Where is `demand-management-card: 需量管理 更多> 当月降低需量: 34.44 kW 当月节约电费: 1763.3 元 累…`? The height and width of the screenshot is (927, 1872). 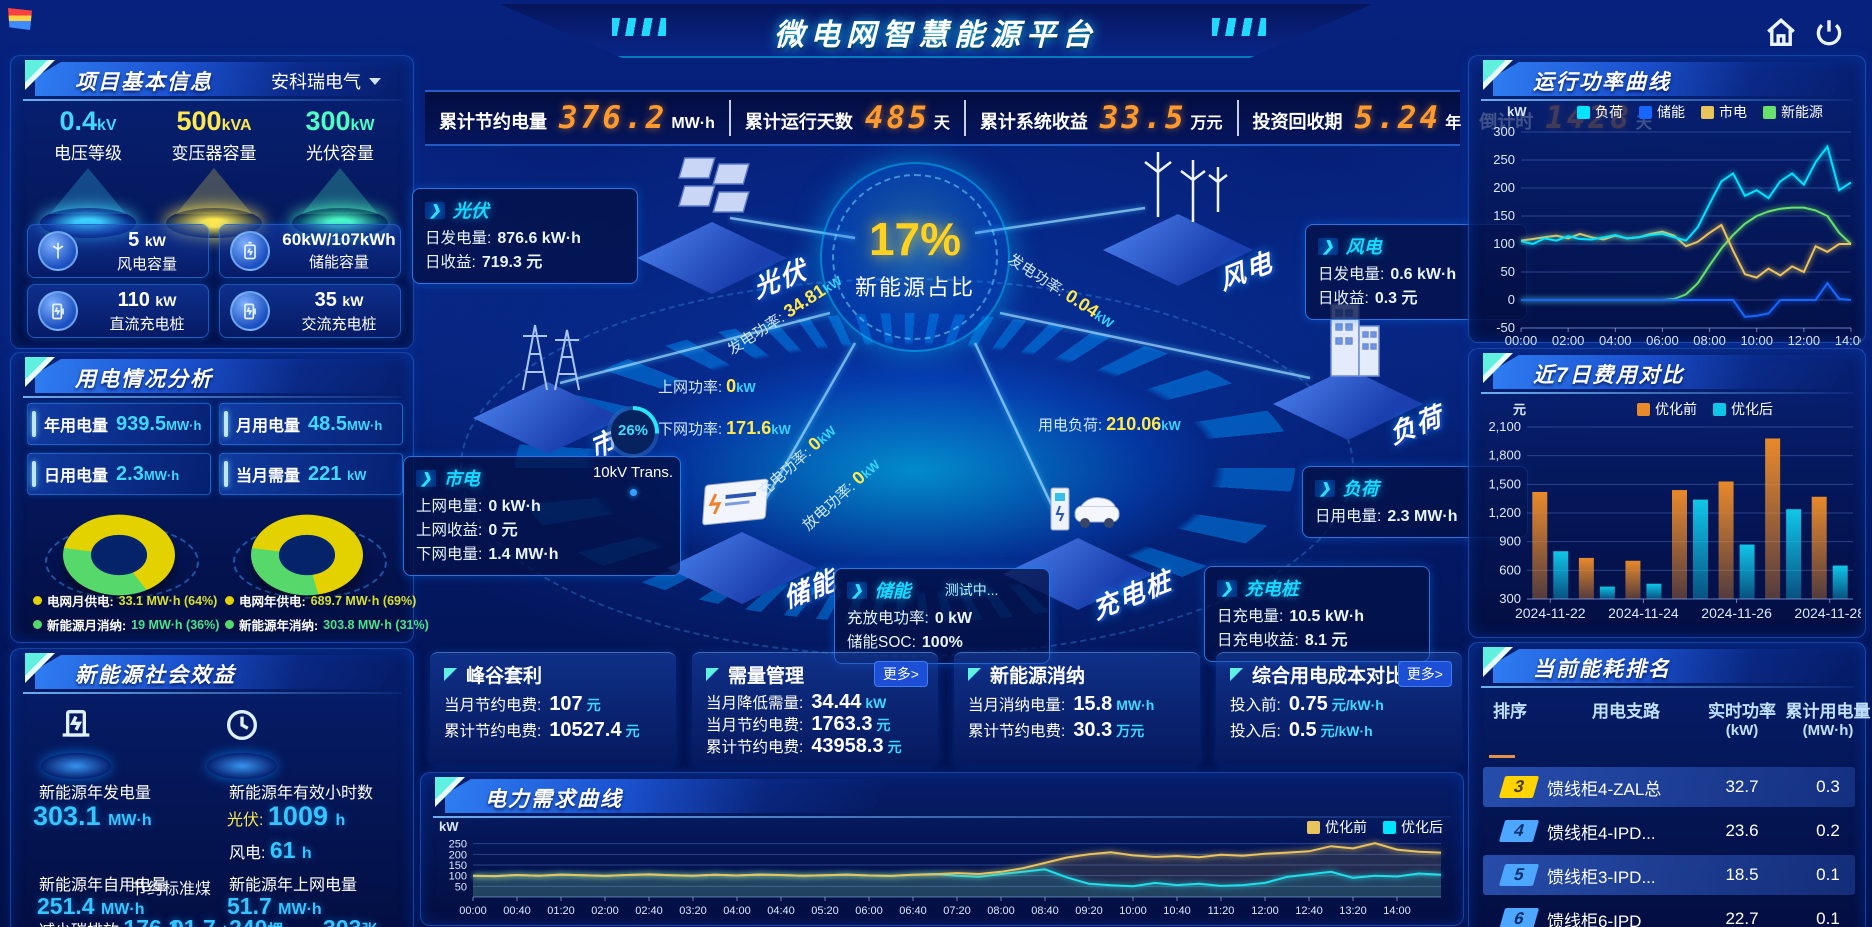
demand-management-card: 需量管理 更多> 当月降低需量: 34.44 kW 当月节约电费: 1763.3 元 累… is located at coordinates (815, 709).